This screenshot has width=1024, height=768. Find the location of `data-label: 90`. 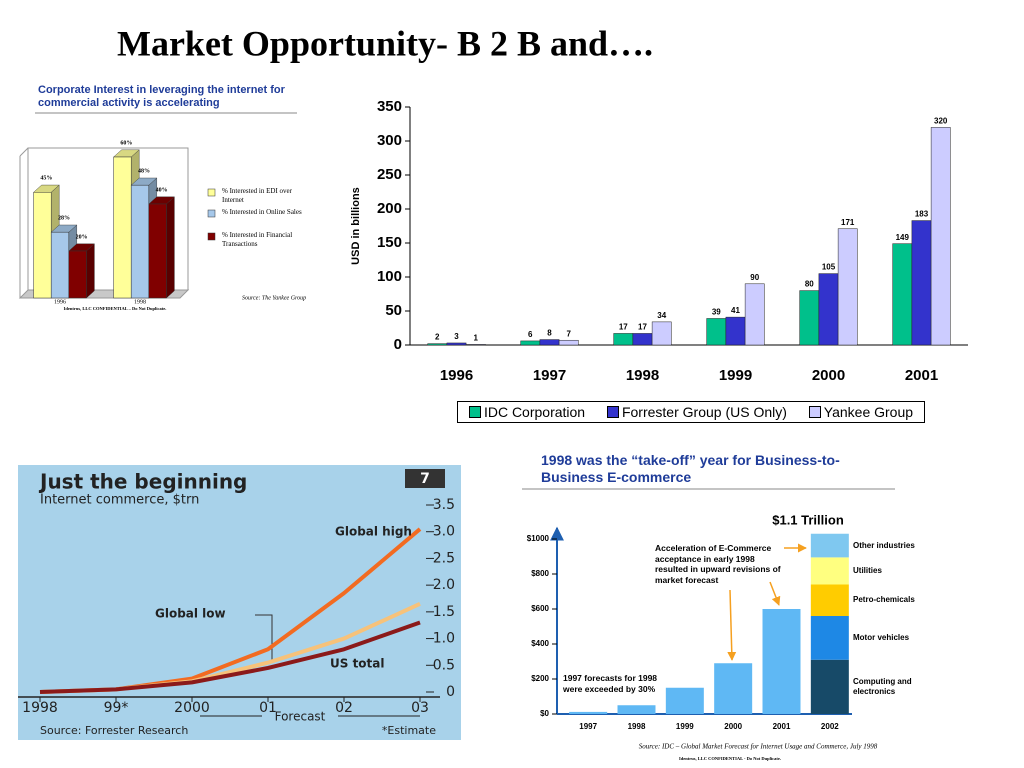

data-label: 90 is located at coordinates (754, 277).